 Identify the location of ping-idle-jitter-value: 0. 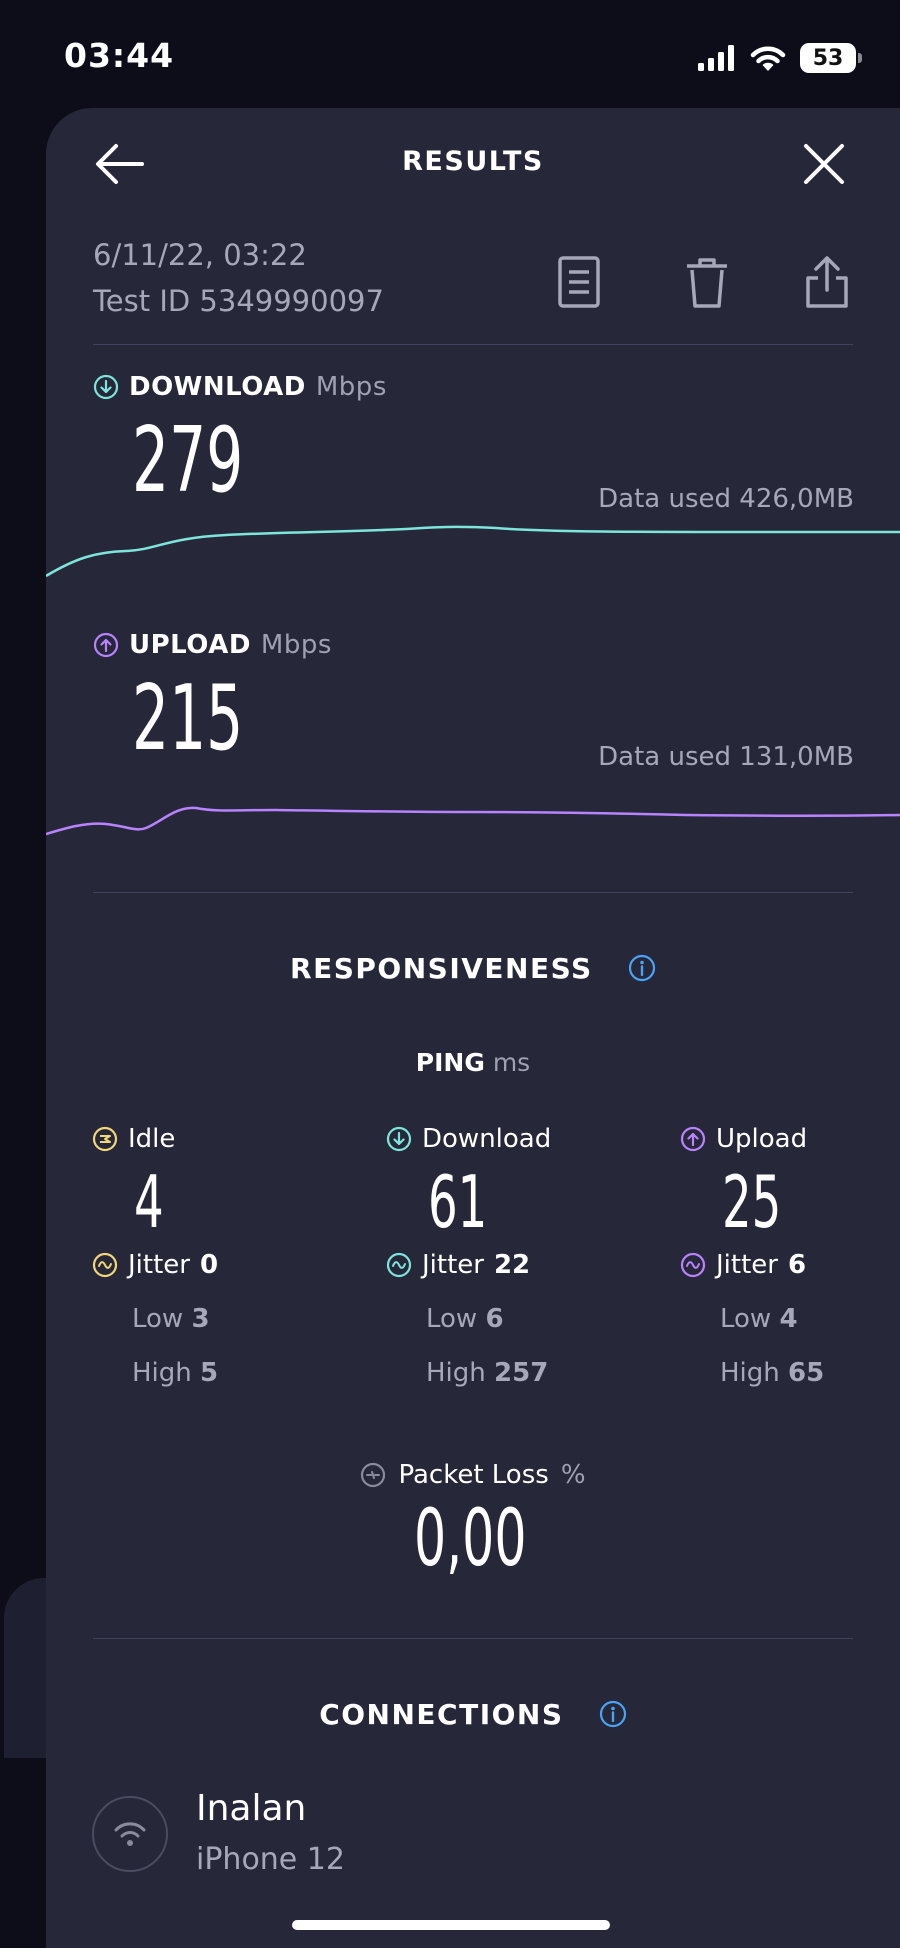
(209, 1265).